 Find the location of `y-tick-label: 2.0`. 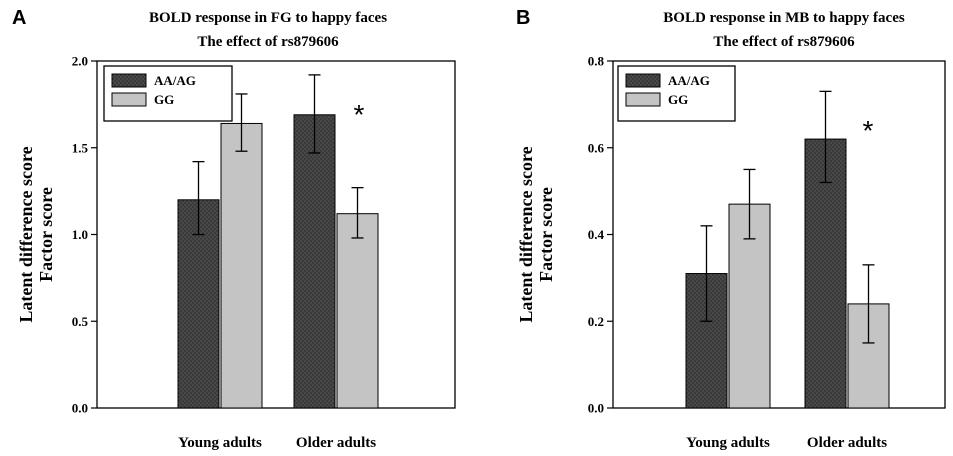

y-tick-label: 2.0 is located at coordinates (80, 61).